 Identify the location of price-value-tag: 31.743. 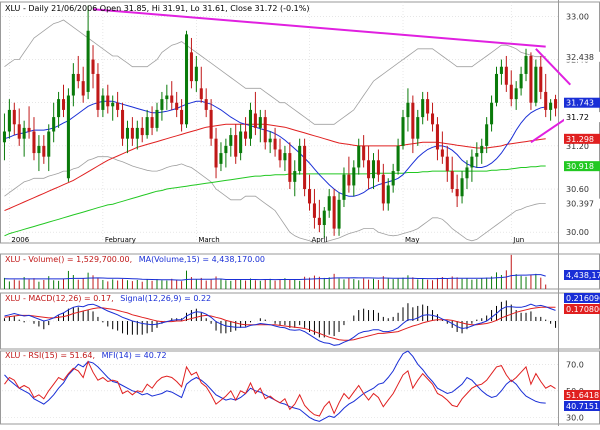
(580, 103).